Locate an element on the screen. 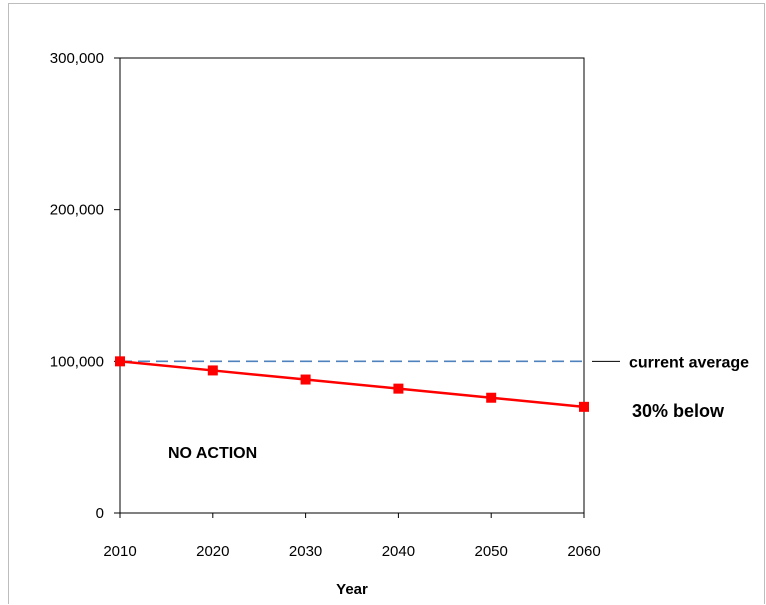 The image size is (766, 605). current-average-label: current average is located at coordinates (689, 362).